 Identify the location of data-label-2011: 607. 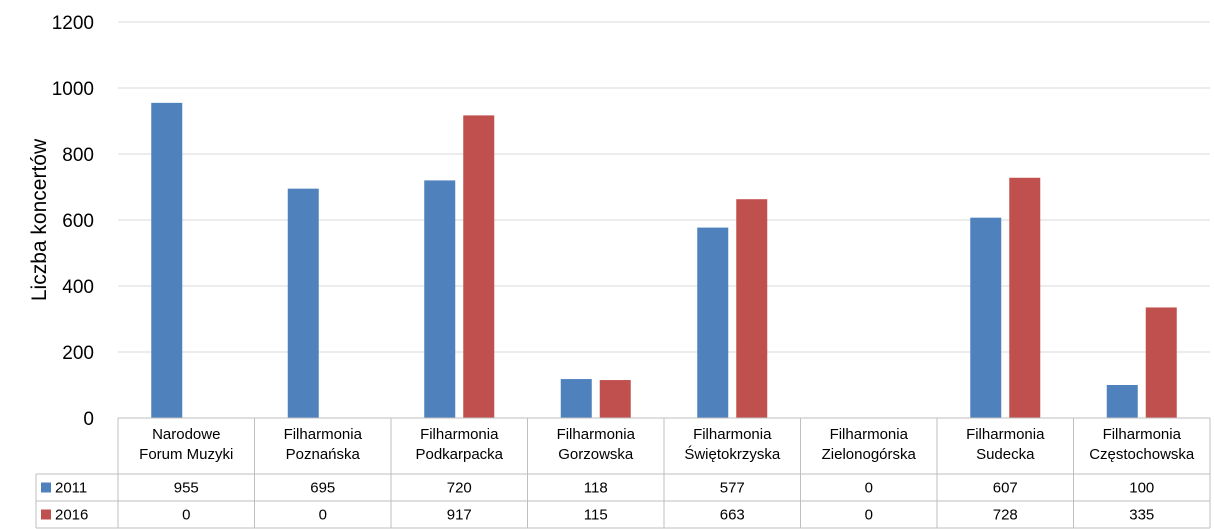
(1005, 488).